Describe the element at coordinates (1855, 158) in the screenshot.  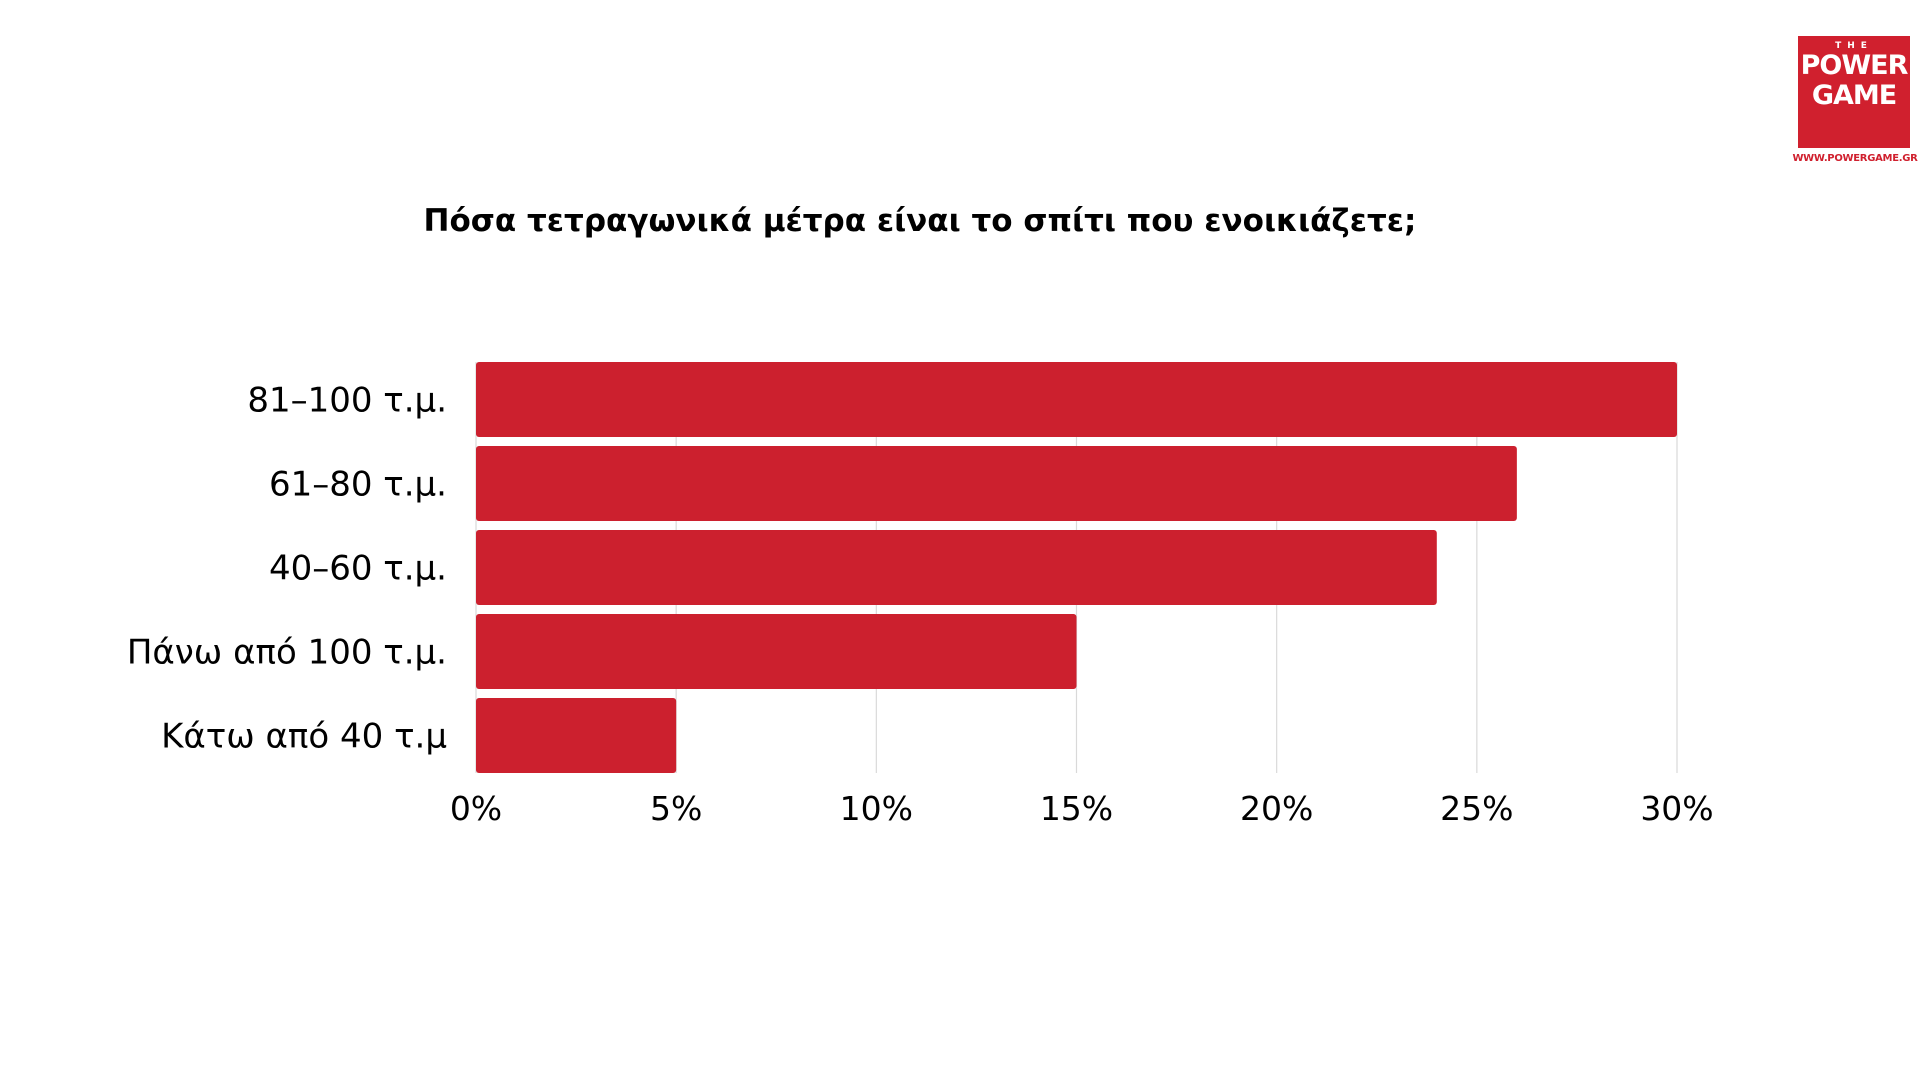
I see `logo-url: WWW.POWERGAME.GR` at that location.